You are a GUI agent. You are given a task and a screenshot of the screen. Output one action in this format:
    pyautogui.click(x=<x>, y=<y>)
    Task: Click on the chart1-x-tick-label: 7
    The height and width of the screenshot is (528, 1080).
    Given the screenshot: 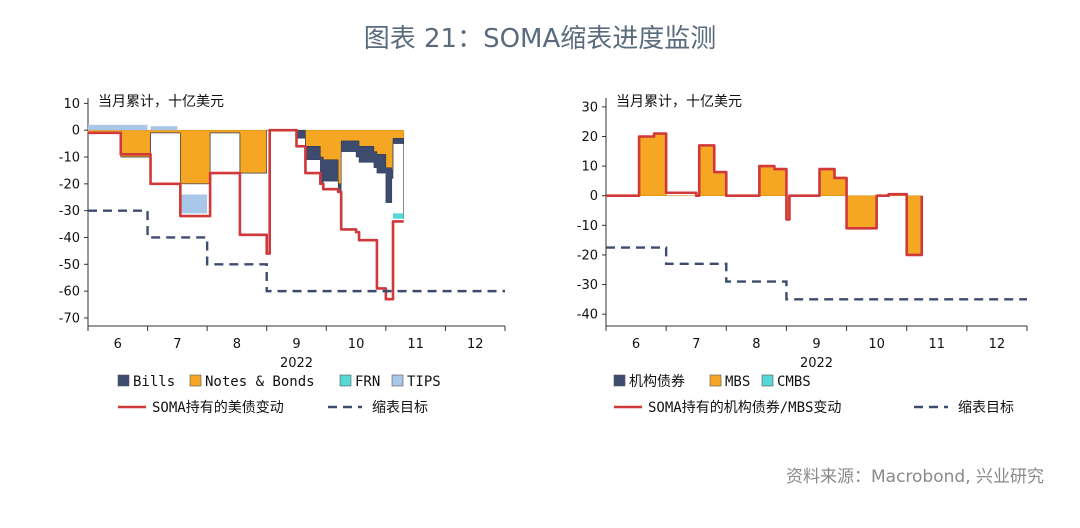 What is the action you would take?
    pyautogui.click(x=177, y=344)
    